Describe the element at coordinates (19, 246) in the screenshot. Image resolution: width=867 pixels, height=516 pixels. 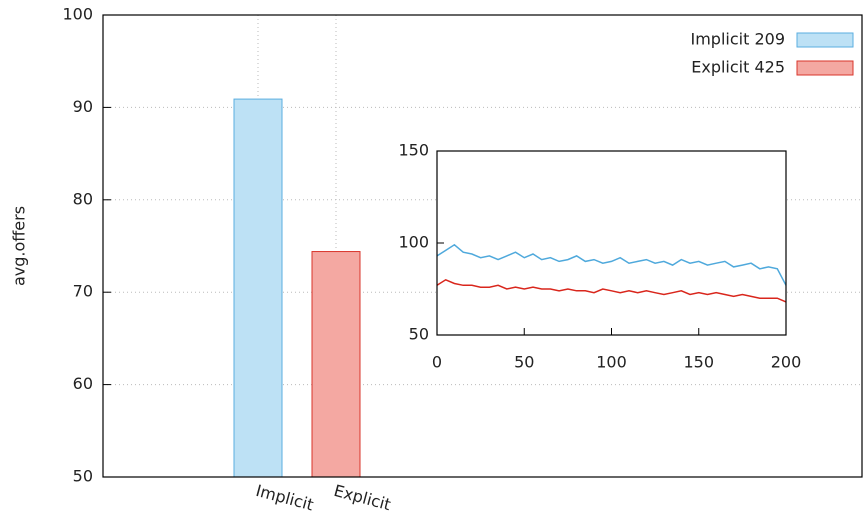
I see `y-axis-label: avg.offers` at that location.